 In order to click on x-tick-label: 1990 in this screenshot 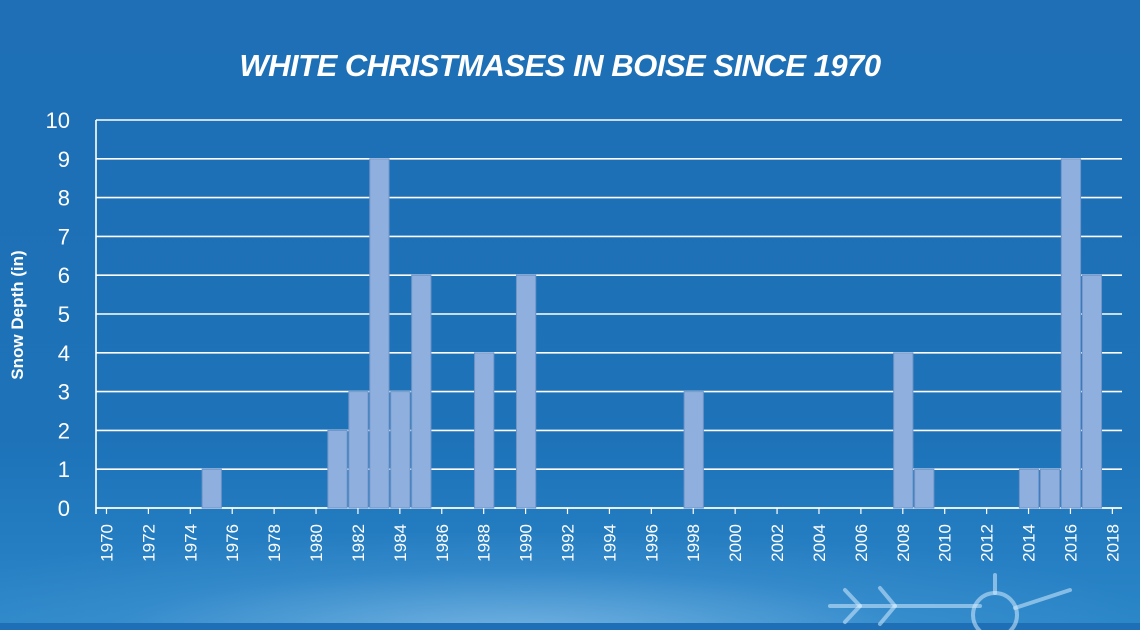, I will do `click(526, 543)`.